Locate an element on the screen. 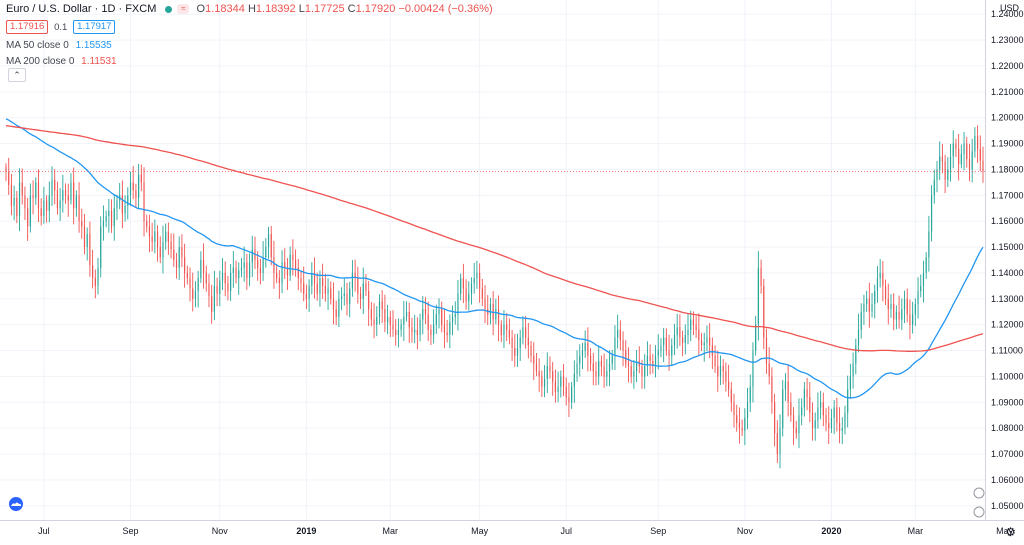 This screenshot has width=1024, height=545. time-tick-label: 2020 is located at coordinates (831, 531).